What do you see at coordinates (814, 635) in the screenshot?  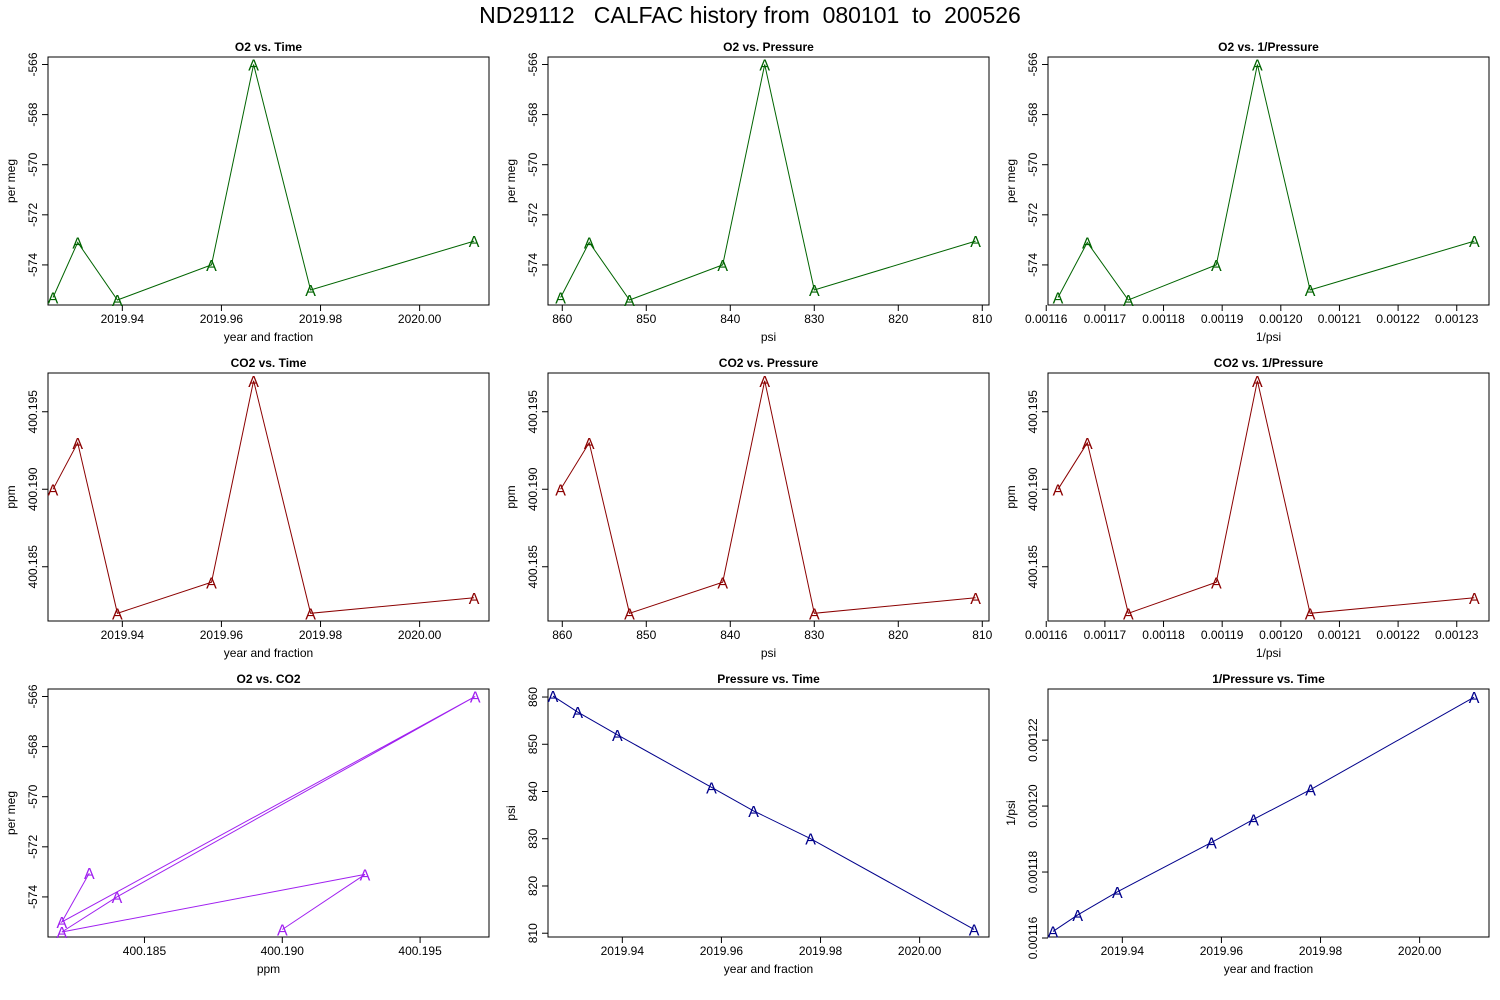 I see `x-tick-label: 830` at bounding box center [814, 635].